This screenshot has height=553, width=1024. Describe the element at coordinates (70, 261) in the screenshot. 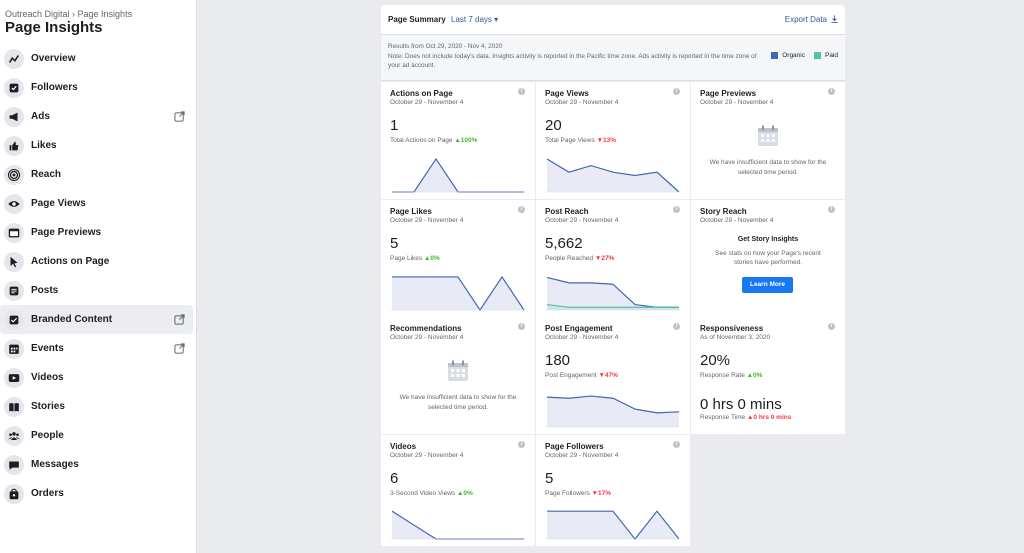

I see `sidebar-item-label: Actions on Page` at that location.